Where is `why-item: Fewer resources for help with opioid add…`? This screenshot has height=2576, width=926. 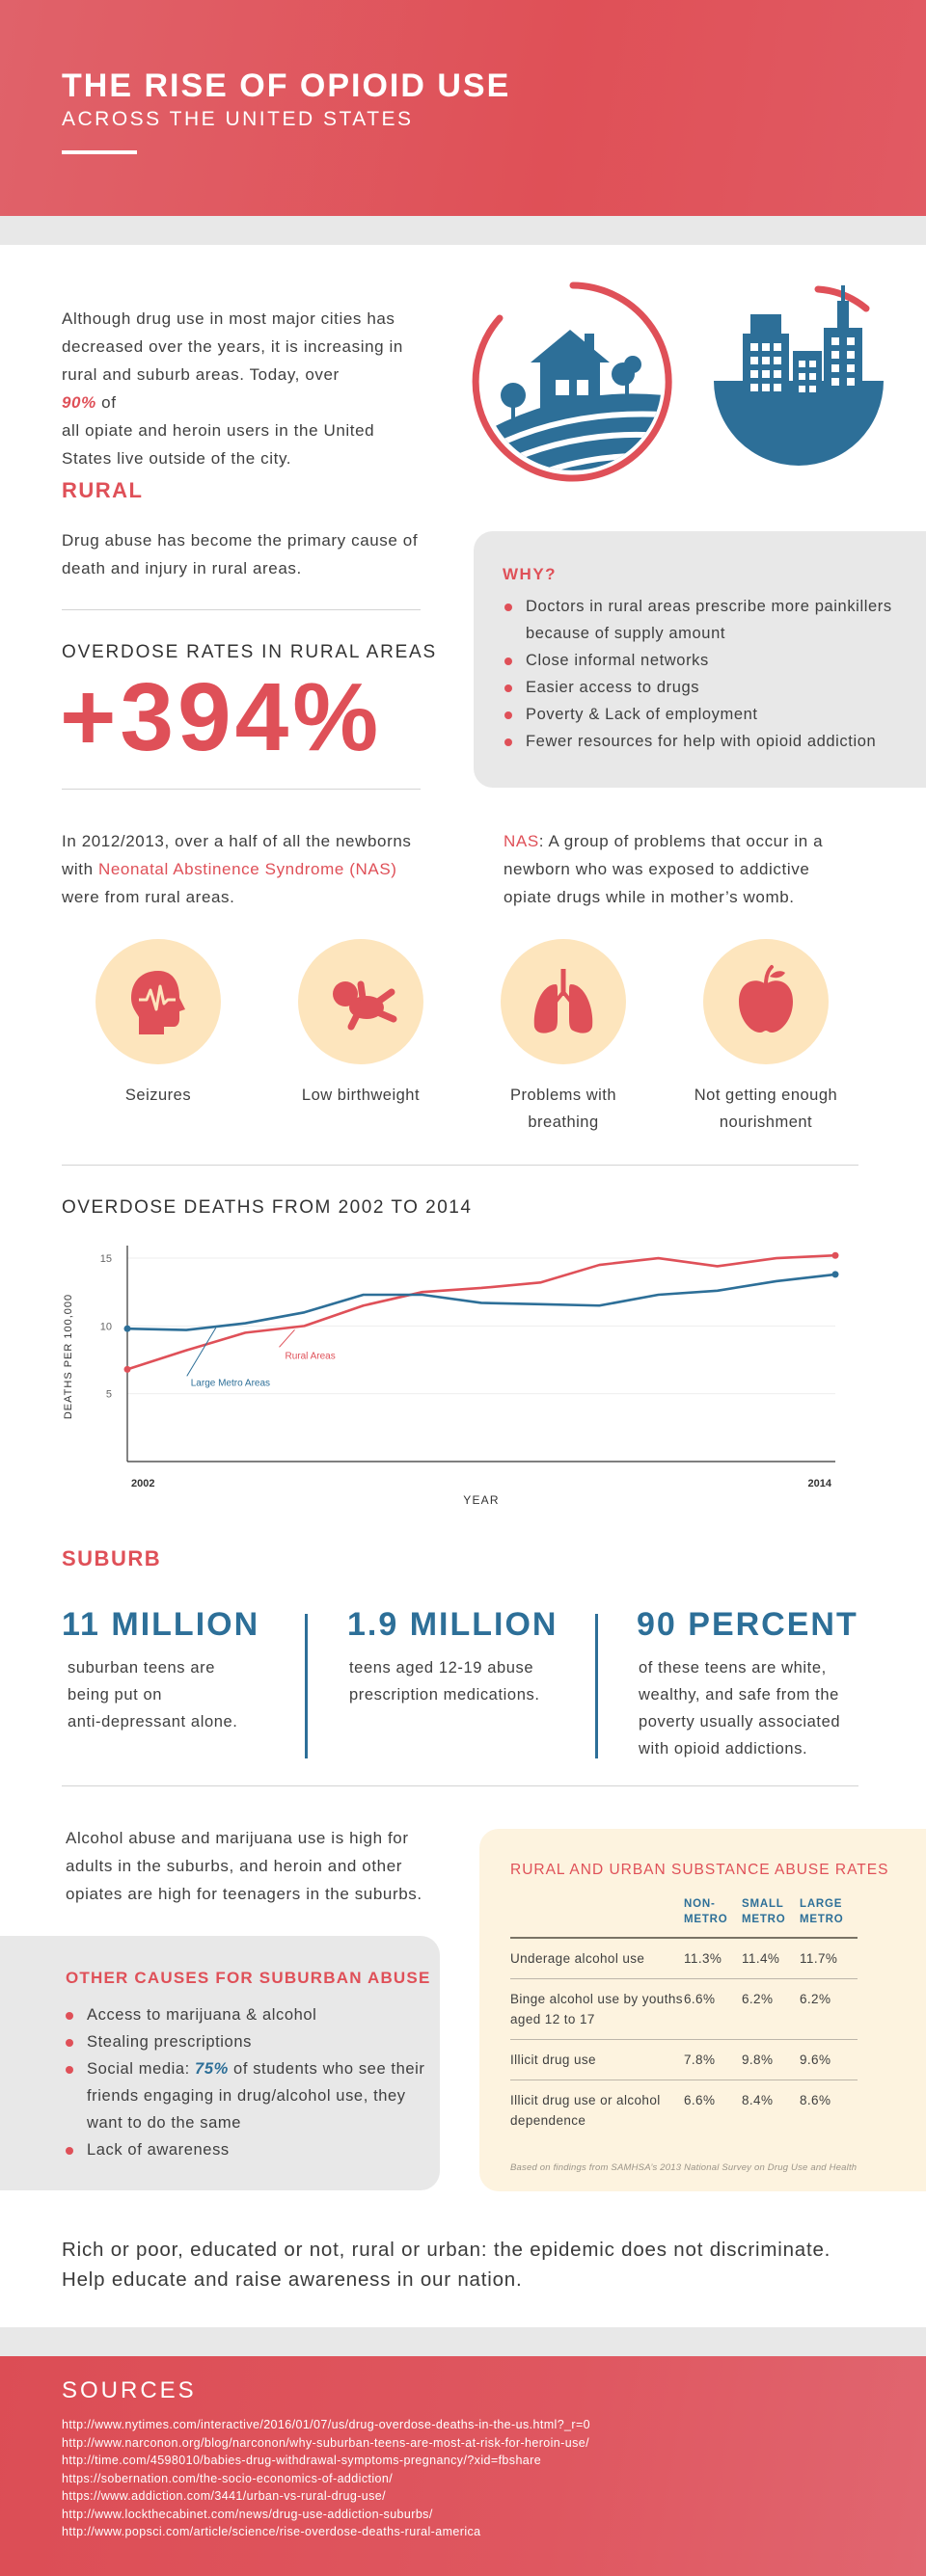 why-item: Fewer resources for help with opioid add… is located at coordinates (705, 742).